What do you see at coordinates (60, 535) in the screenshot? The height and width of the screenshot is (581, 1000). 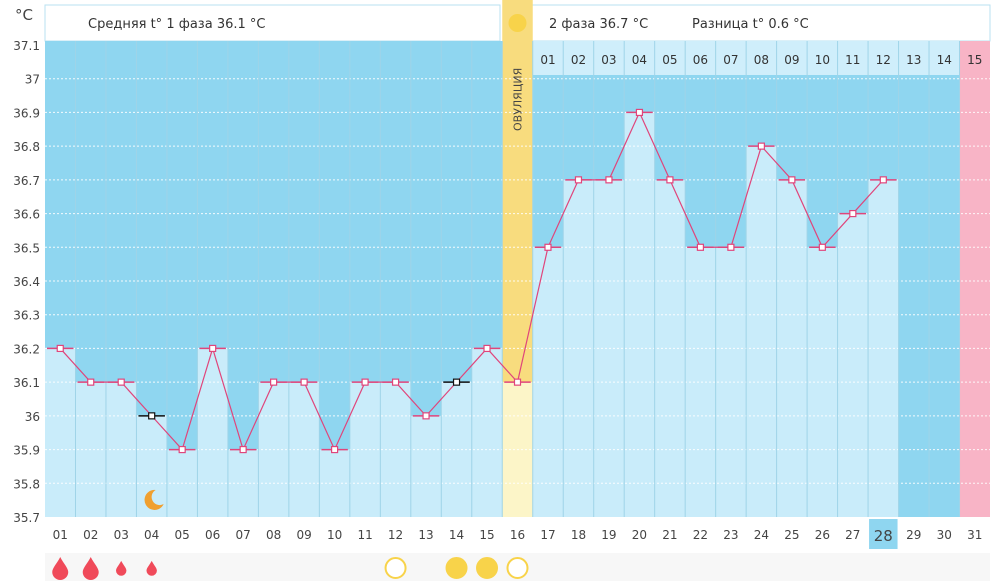 I see `x-day-label-01: 01` at bounding box center [60, 535].